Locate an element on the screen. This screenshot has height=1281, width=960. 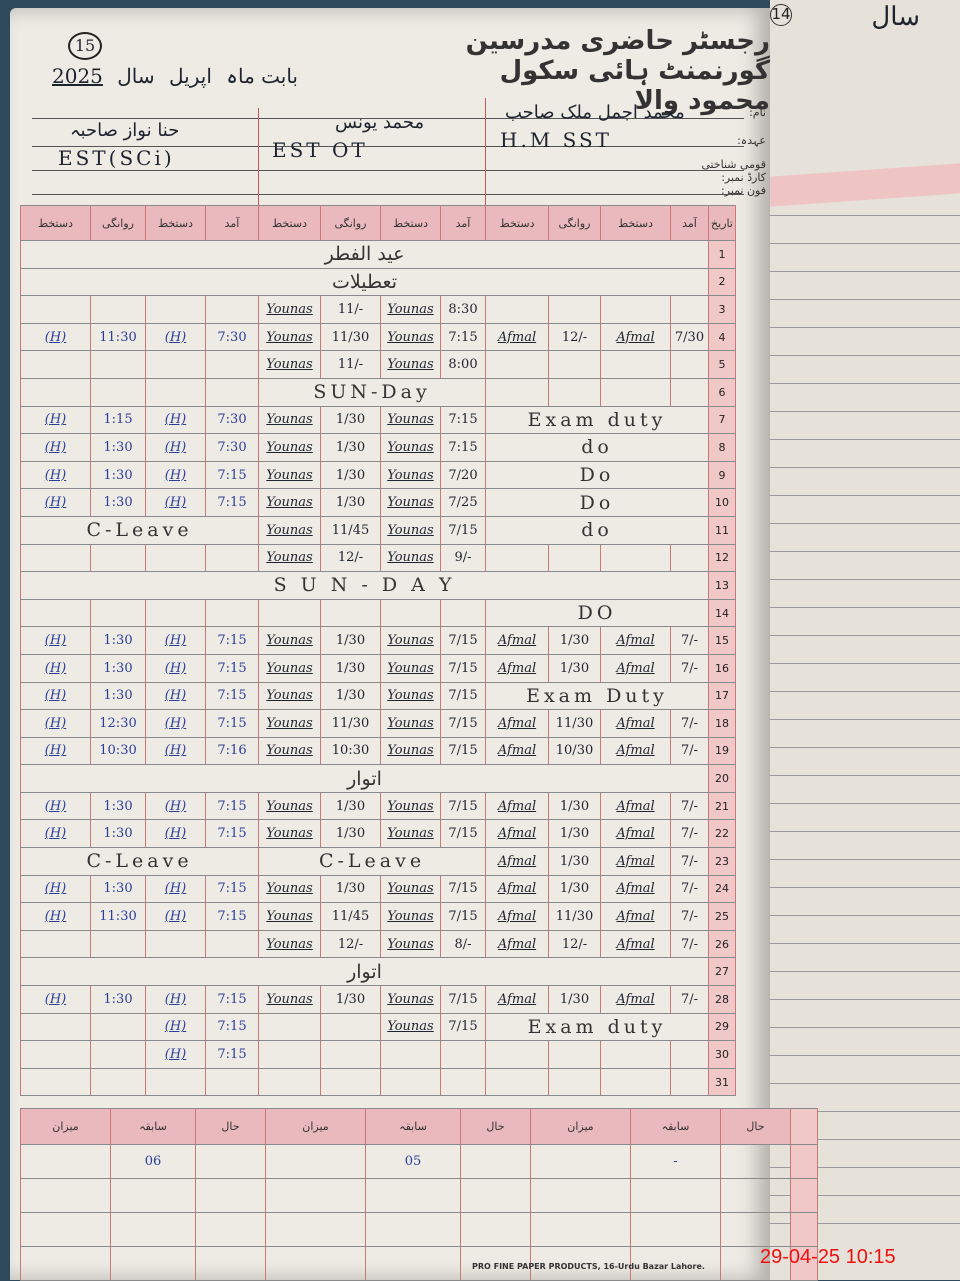
arrival-cell: 7/- is located at coordinates (689, 861).